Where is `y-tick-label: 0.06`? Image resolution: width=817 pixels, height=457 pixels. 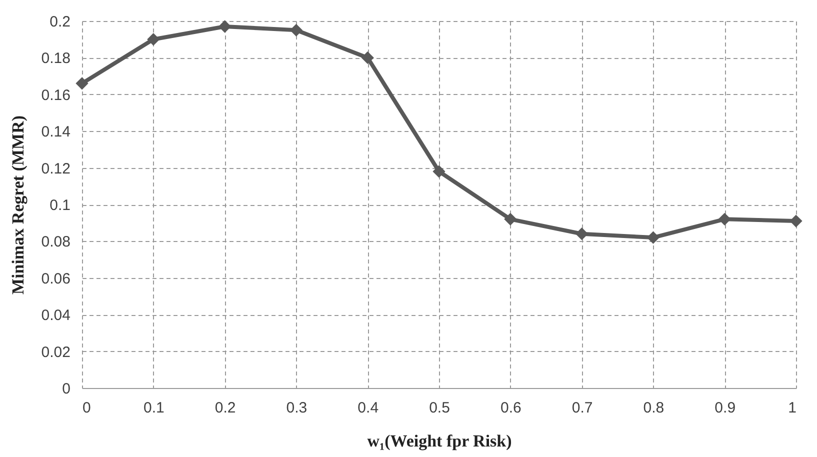
y-tick-label: 0.06 is located at coordinates (55, 279).